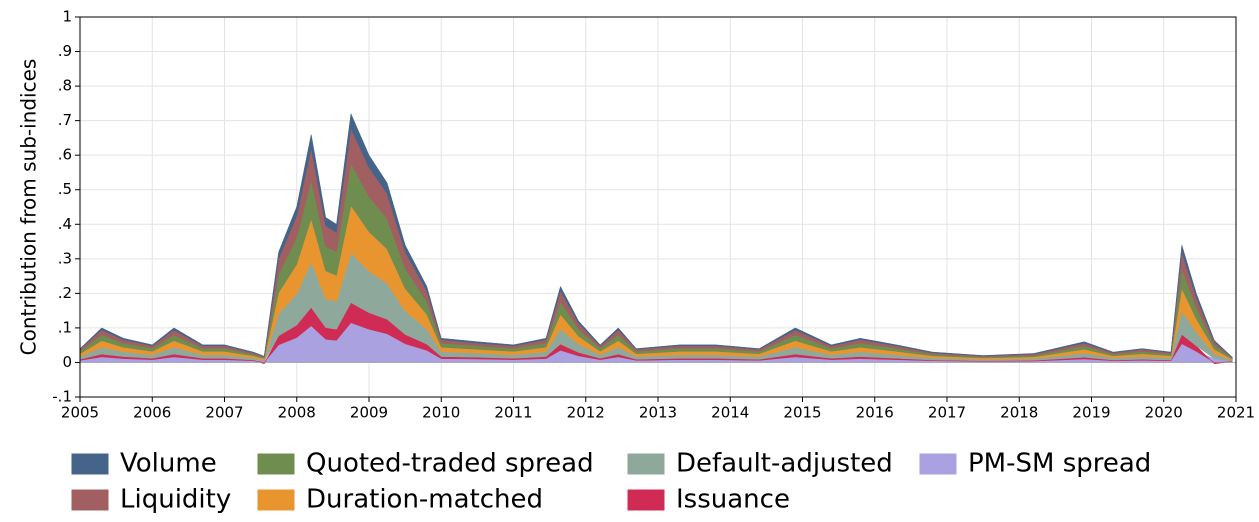 Image resolution: width=1259 pixels, height=522 pixels. I want to click on x-tick-label: 2007, so click(224, 413).